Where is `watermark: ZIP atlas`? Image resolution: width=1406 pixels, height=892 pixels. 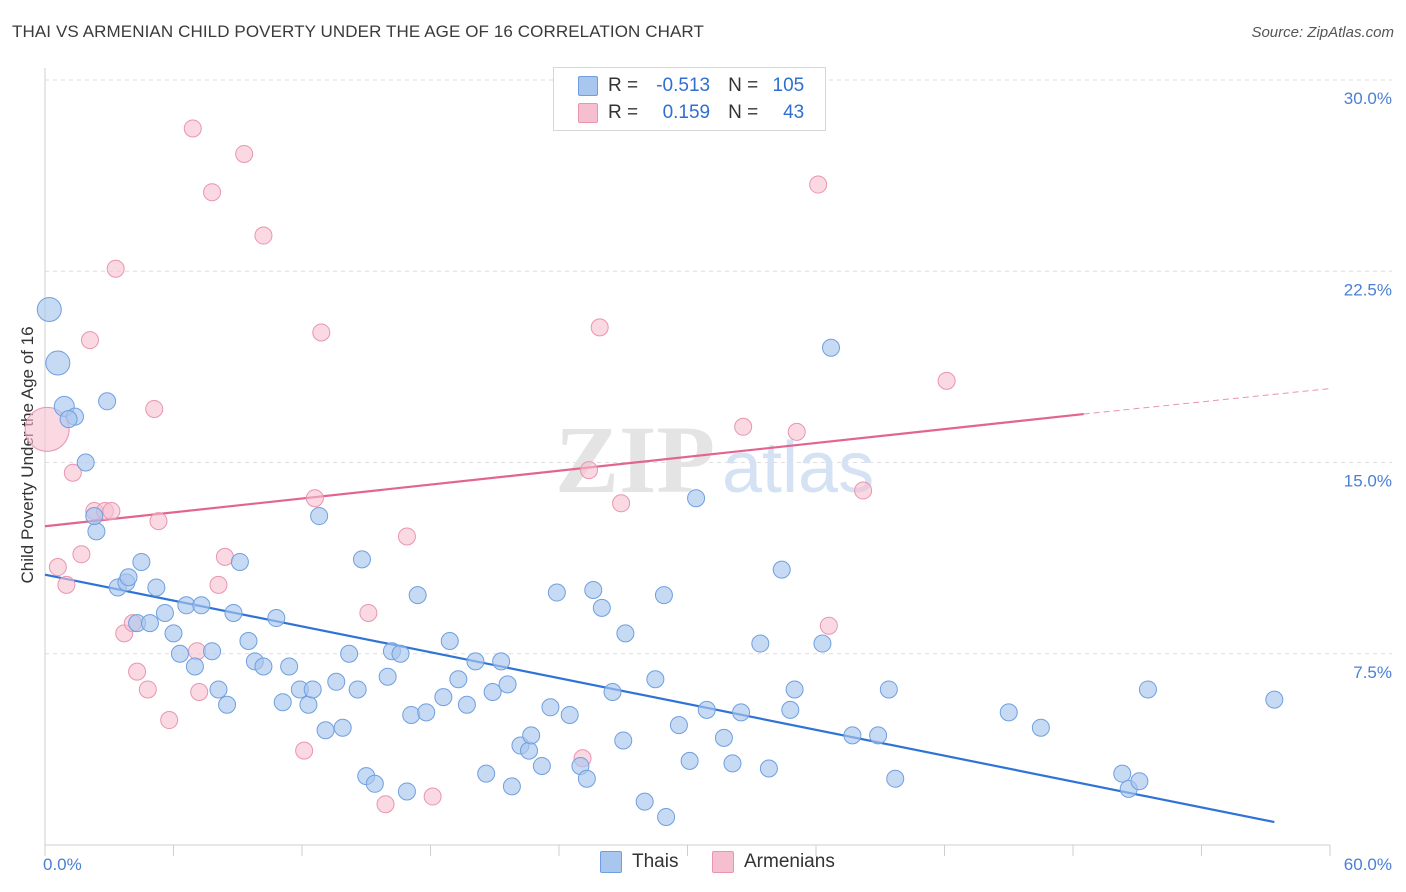
watermark: ZIP atlas is located at coordinates (714, 459).